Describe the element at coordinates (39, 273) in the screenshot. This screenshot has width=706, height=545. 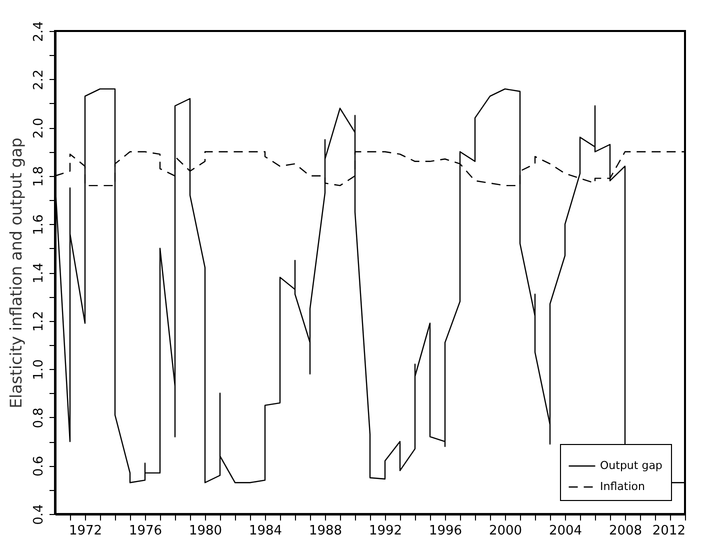
I see `y-tick-label: 1.4` at that location.